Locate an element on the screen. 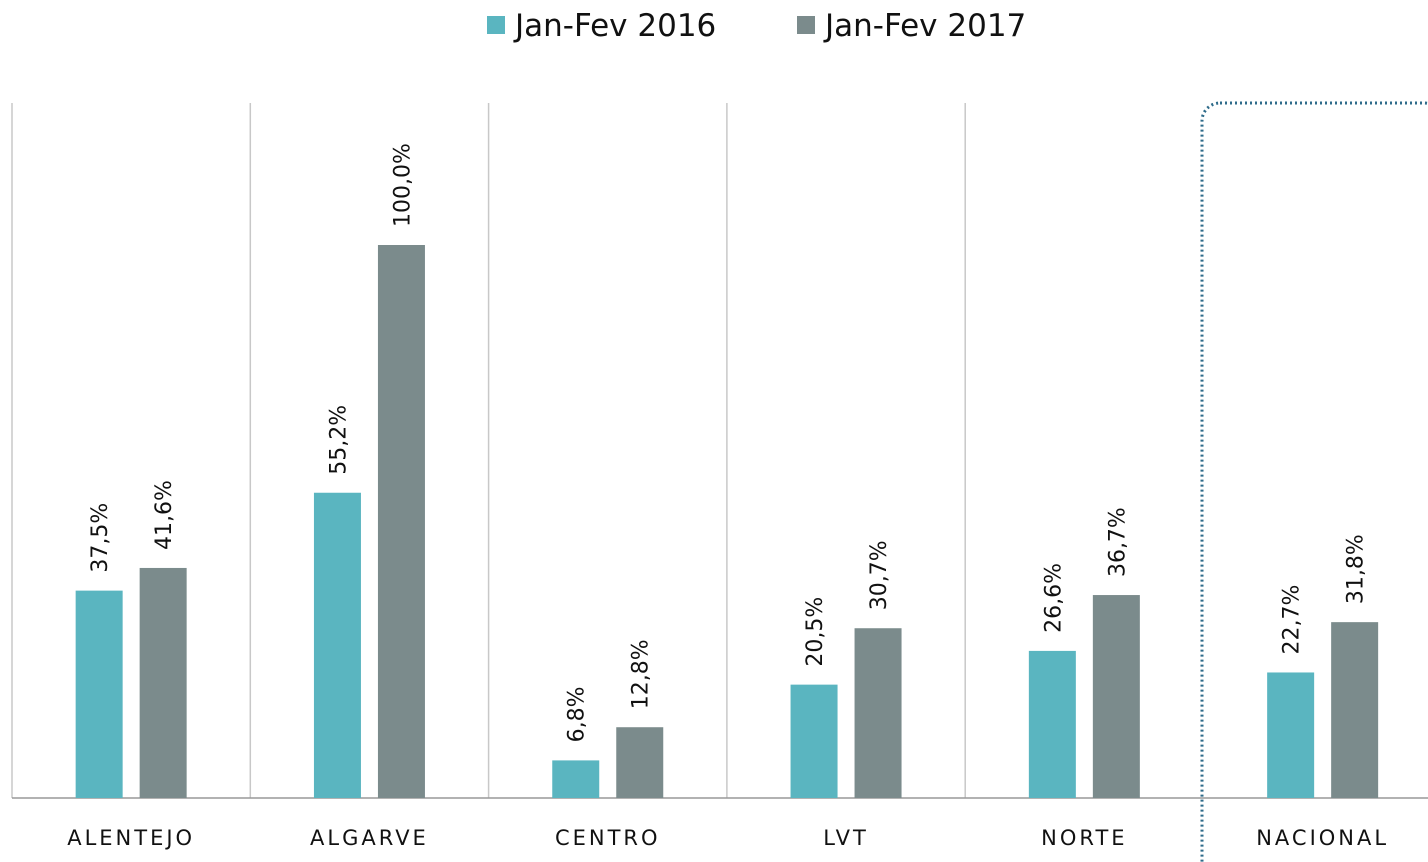 The height and width of the screenshot is (862, 1428). x-tick-label: ALGARVE is located at coordinates (369, 838).